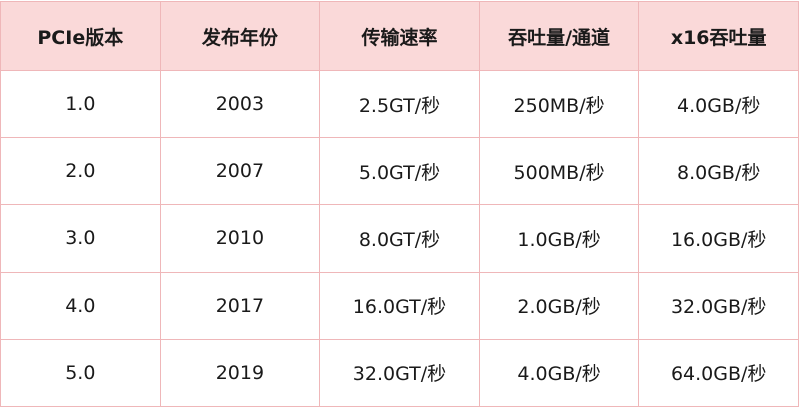 Image resolution: width=800 pixels, height=410 pixels. Describe the element at coordinates (559, 238) in the screenshot. I see `table-cell: 1.0GB/秒` at that location.